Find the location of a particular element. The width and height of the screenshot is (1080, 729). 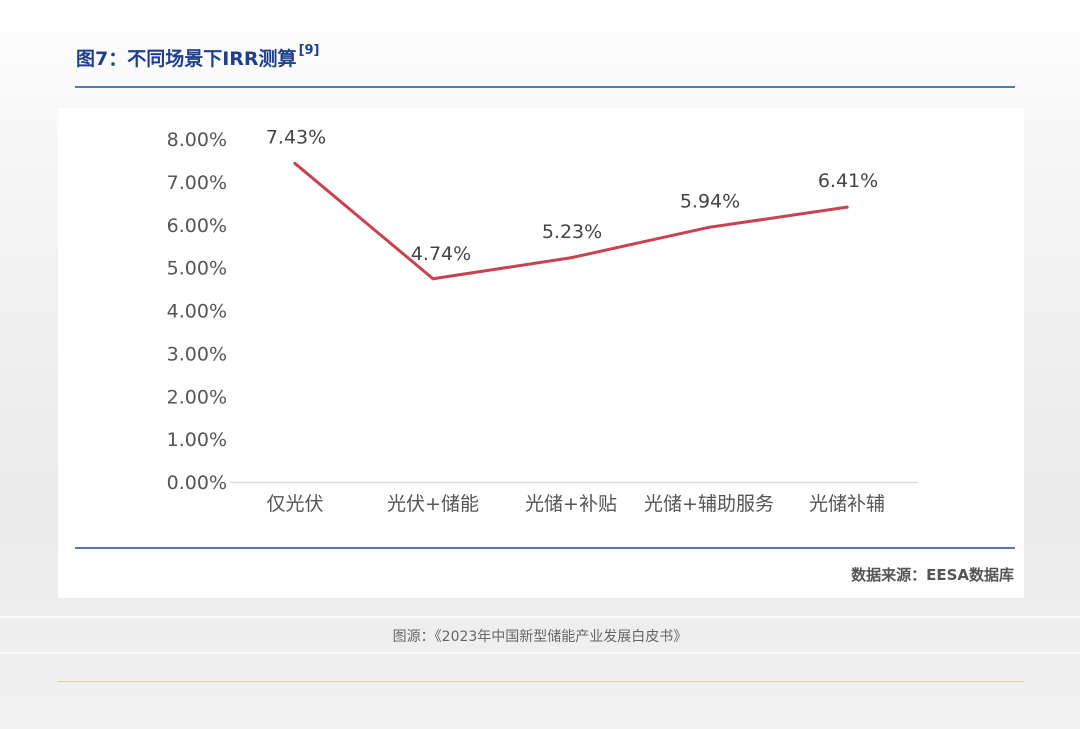

y-tick-label: 2.00% is located at coordinates (197, 397).